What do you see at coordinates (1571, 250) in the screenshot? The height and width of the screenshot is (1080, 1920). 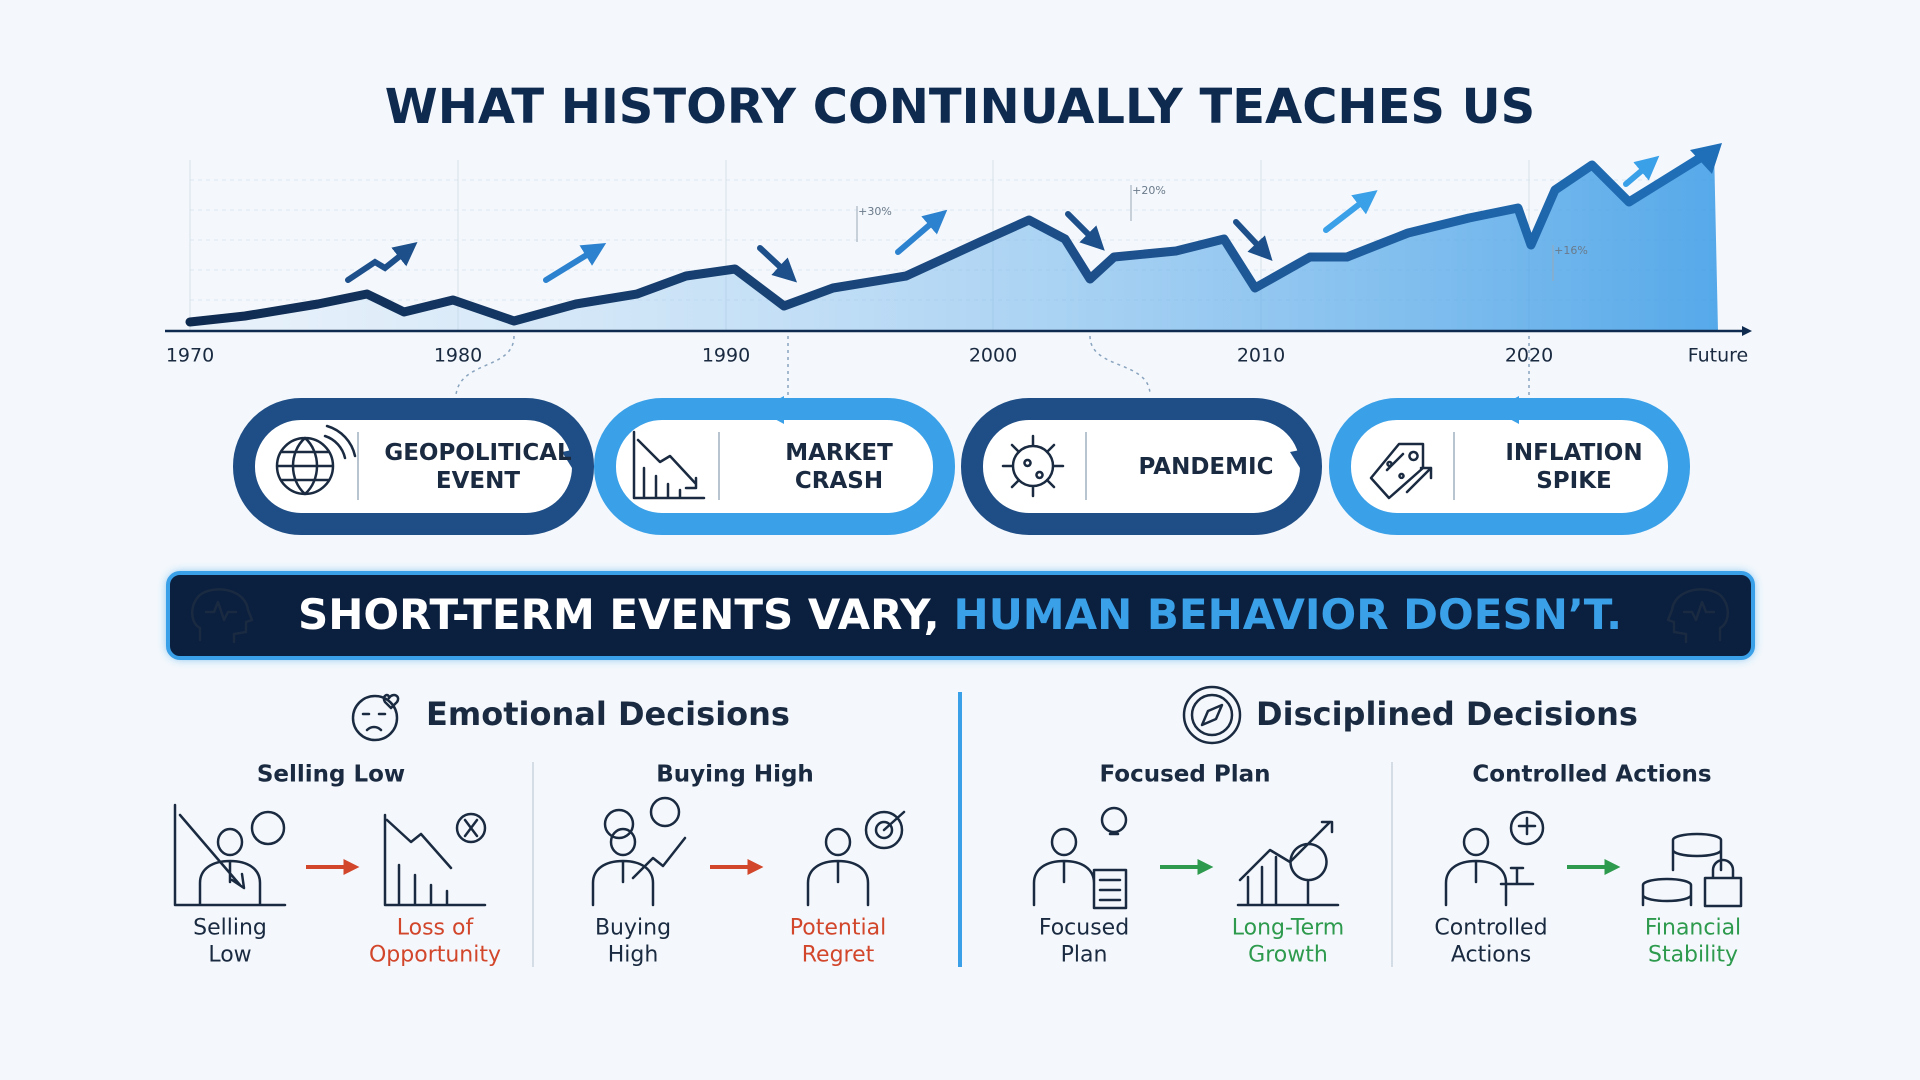 I see `annotation: +16%` at bounding box center [1571, 250].